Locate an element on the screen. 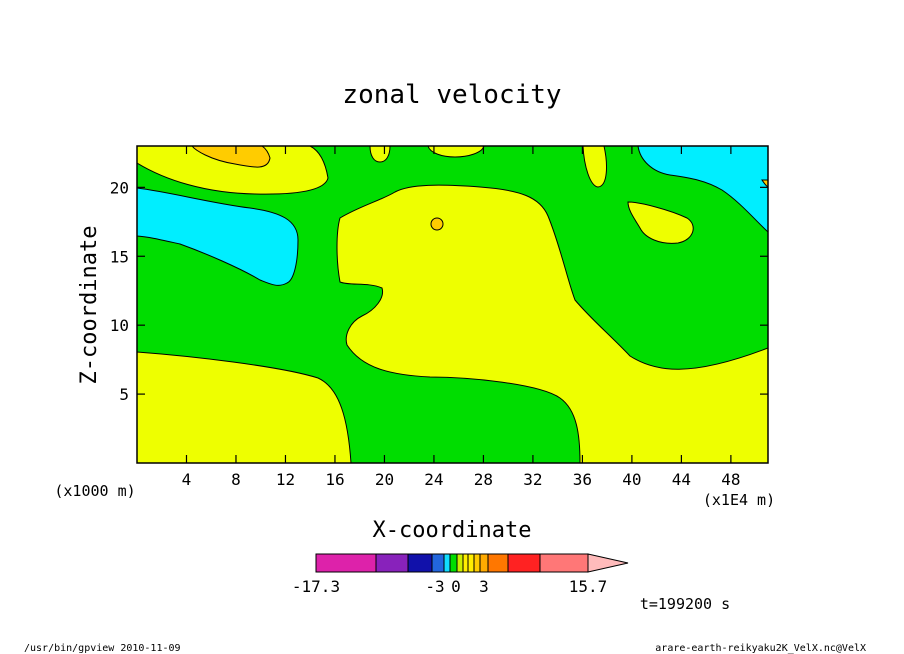  contour-region-yellow-right-blob is located at coordinates (660, 222).